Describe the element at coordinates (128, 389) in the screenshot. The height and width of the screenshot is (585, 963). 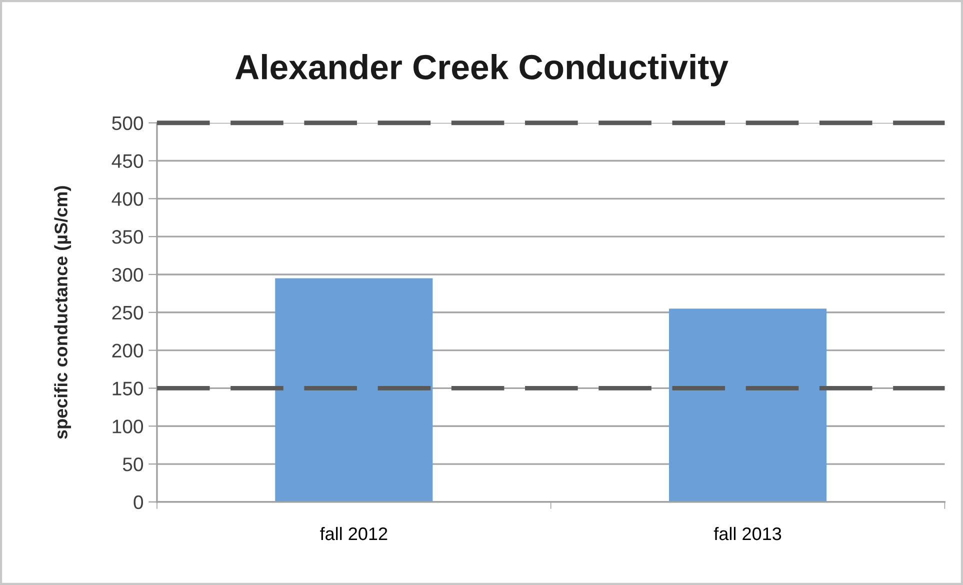
I see `y-tick-label: 150` at that location.